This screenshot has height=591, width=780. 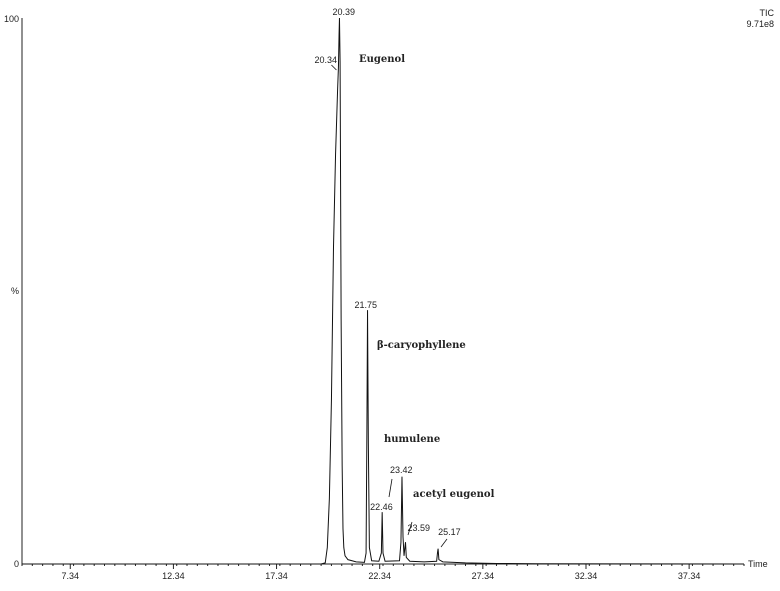 What do you see at coordinates (382, 59) in the screenshot?
I see `compound-label: Eugenol` at bounding box center [382, 59].